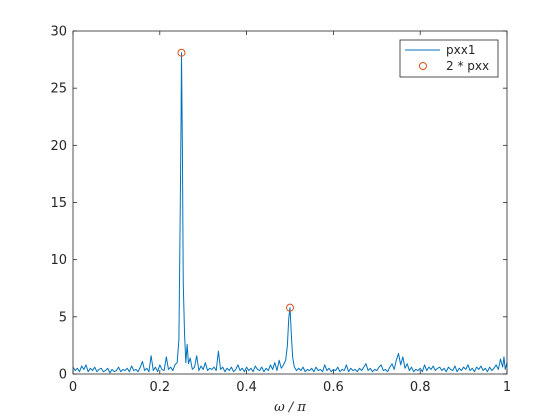 The height and width of the screenshot is (420, 560). What do you see at coordinates (58, 32) in the screenshot?
I see `y-tick-label: 30` at bounding box center [58, 32].